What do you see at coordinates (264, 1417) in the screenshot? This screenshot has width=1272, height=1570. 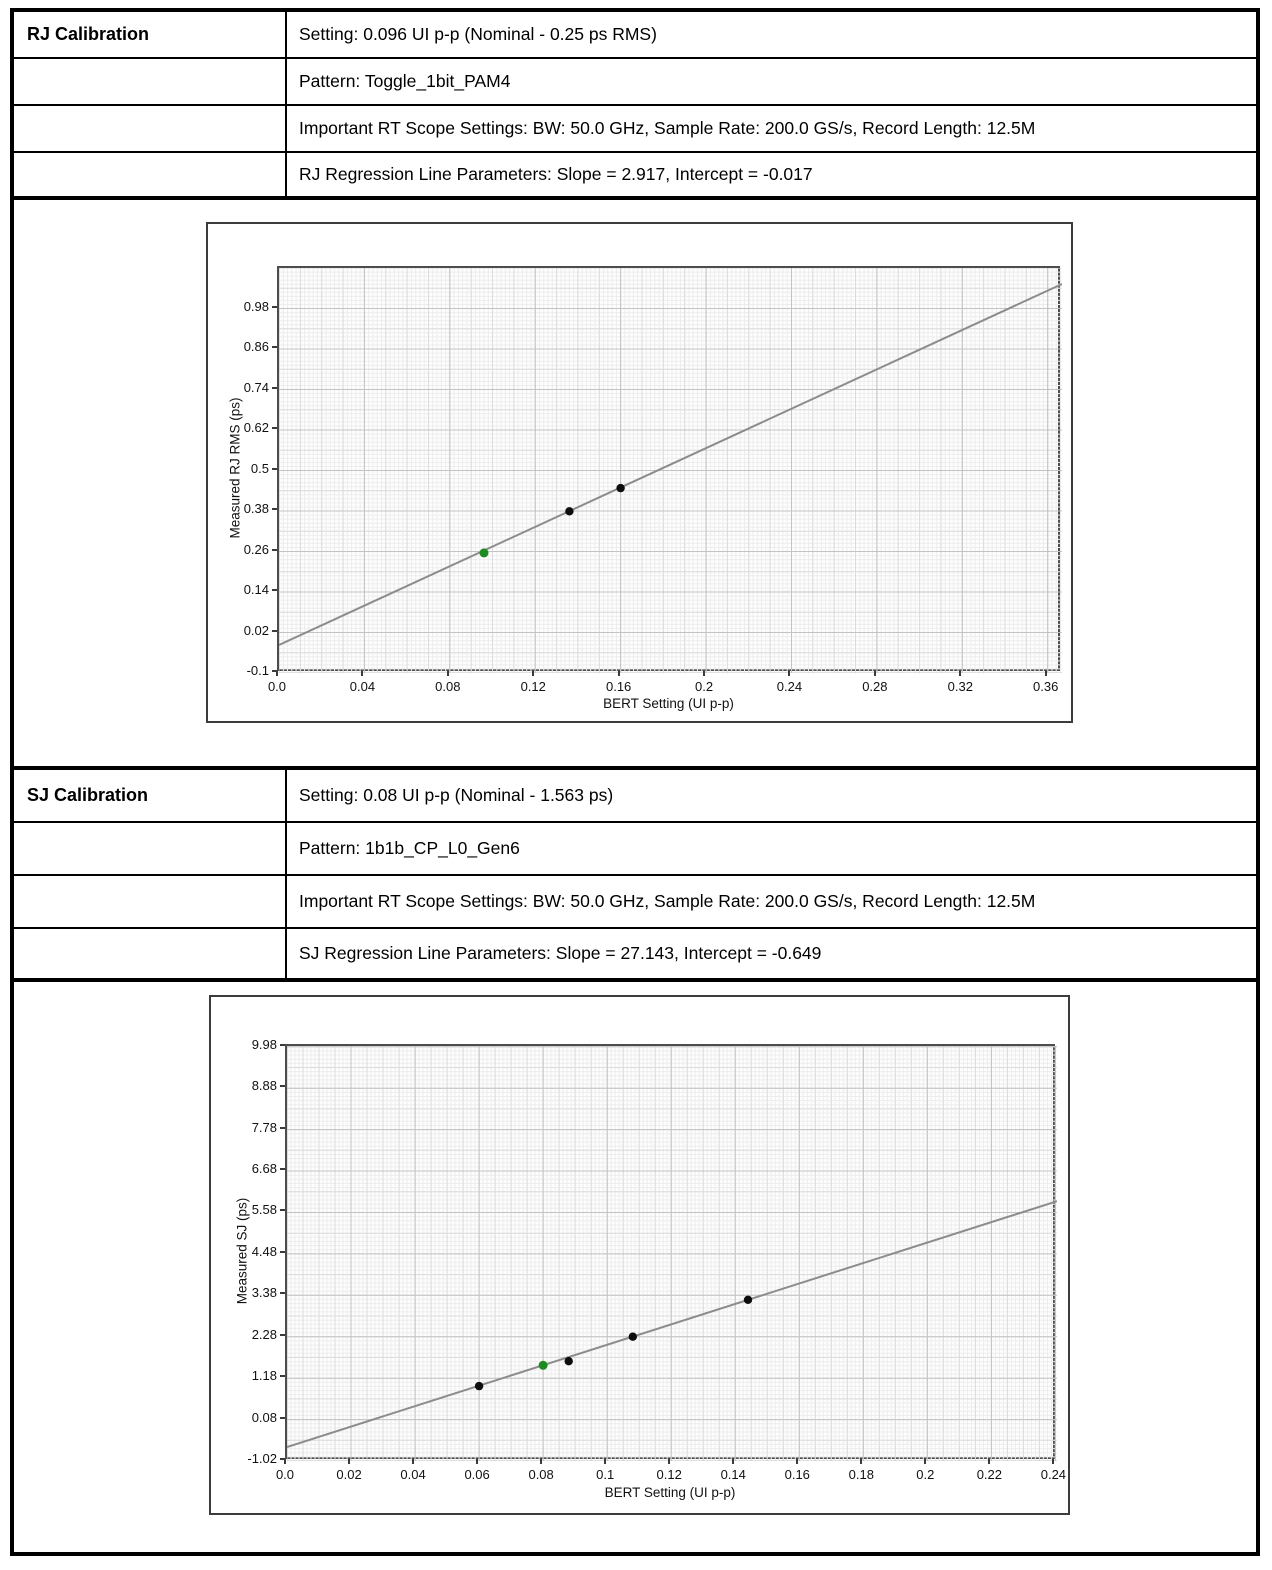 I see `y-tick-label: 0.08` at bounding box center [264, 1417].